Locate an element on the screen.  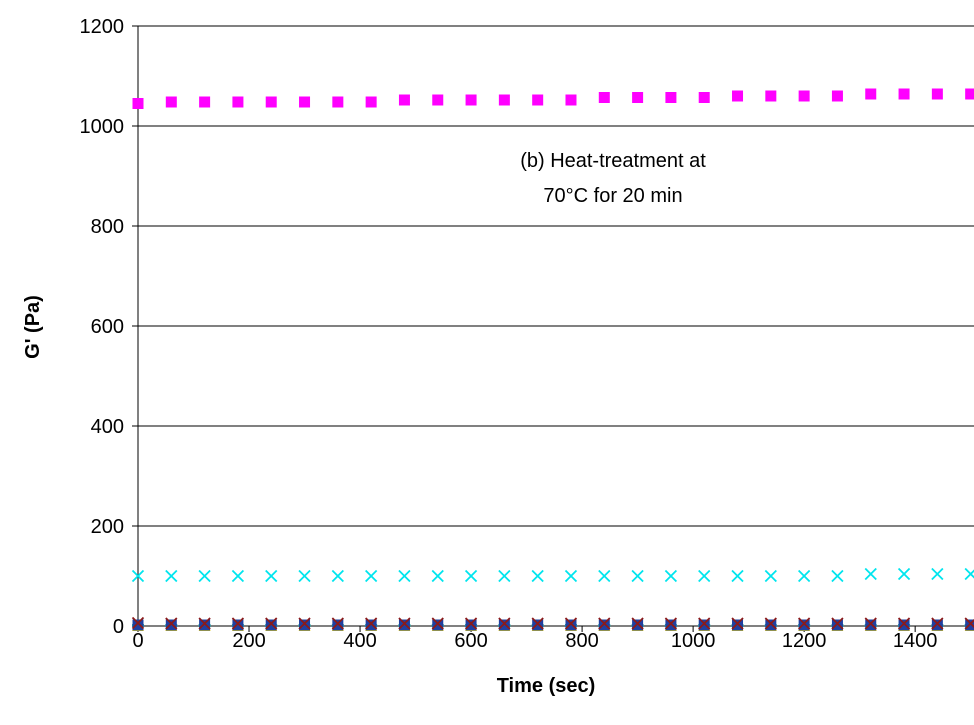
x-tick-label: 600 is located at coordinates (470, 641).